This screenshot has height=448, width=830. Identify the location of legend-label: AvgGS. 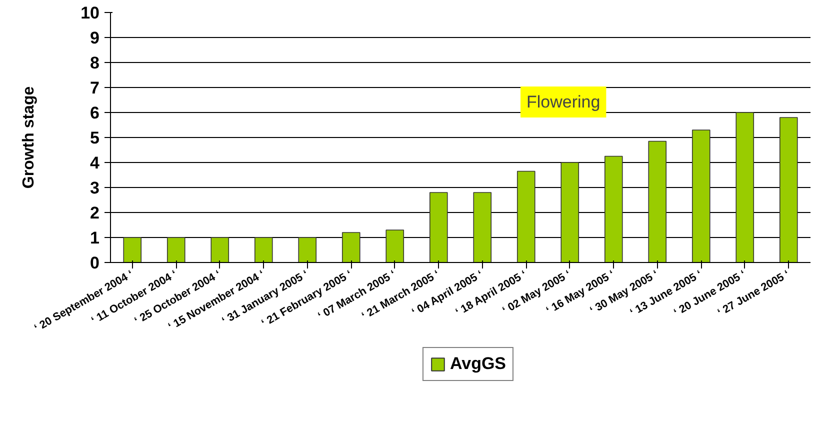
(478, 364).